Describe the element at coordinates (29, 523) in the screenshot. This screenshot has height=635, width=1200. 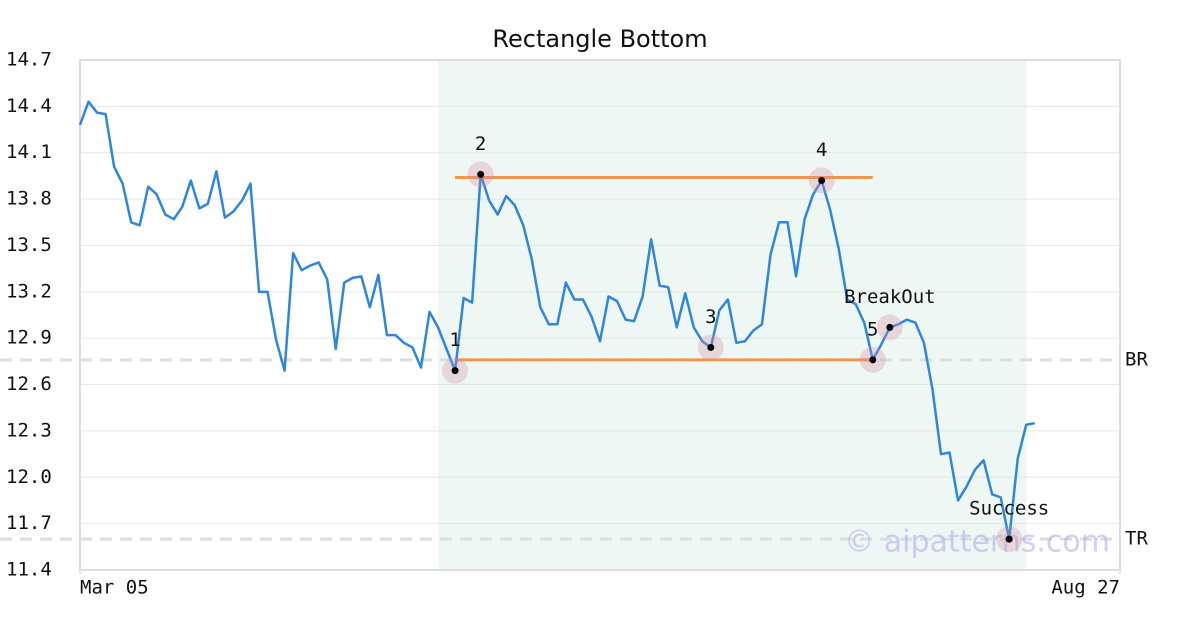
I see `y-tick-label: 11.7` at that location.